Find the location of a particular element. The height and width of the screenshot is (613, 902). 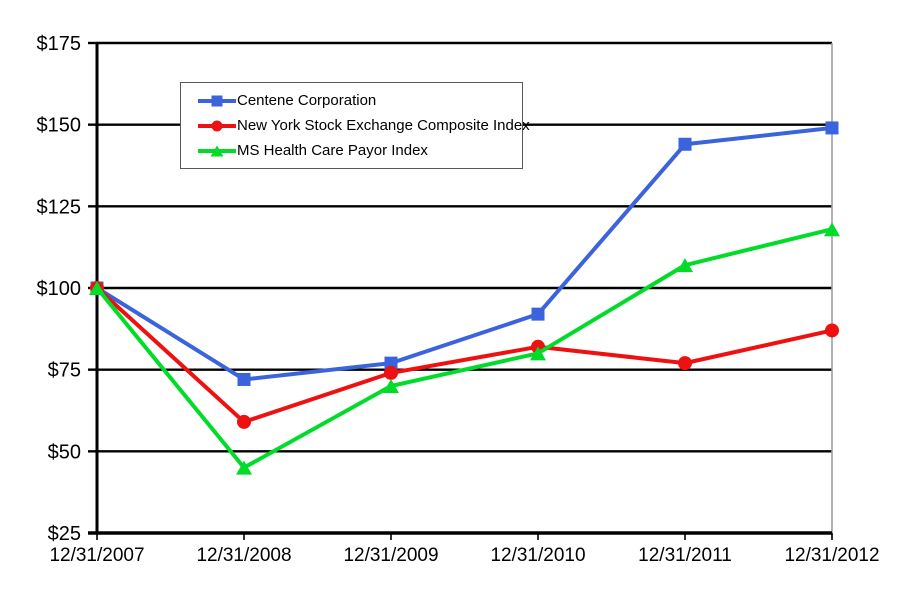

legend-item-ms-health-care-payor: MS Health Care Payor Index is located at coordinates (358, 150).